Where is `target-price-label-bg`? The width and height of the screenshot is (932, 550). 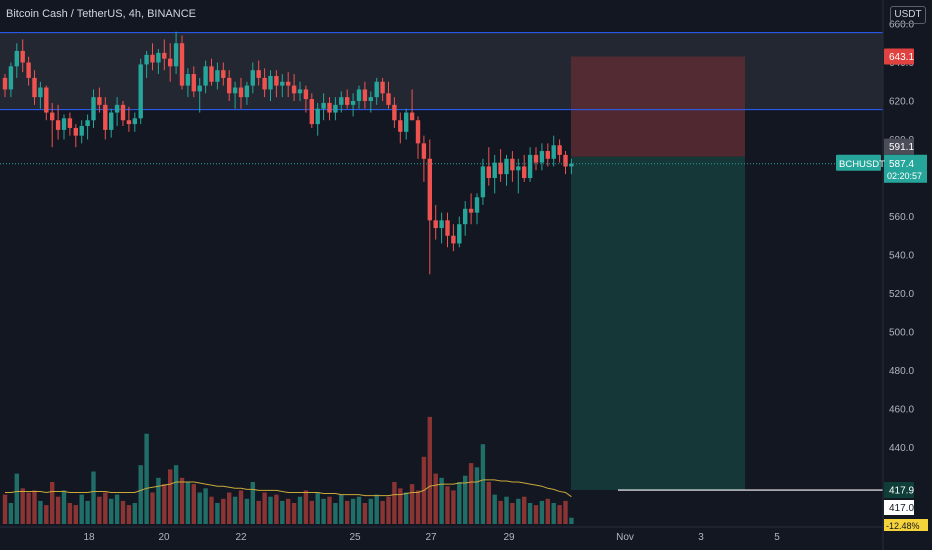 target-price-label-bg is located at coordinates (899, 490).